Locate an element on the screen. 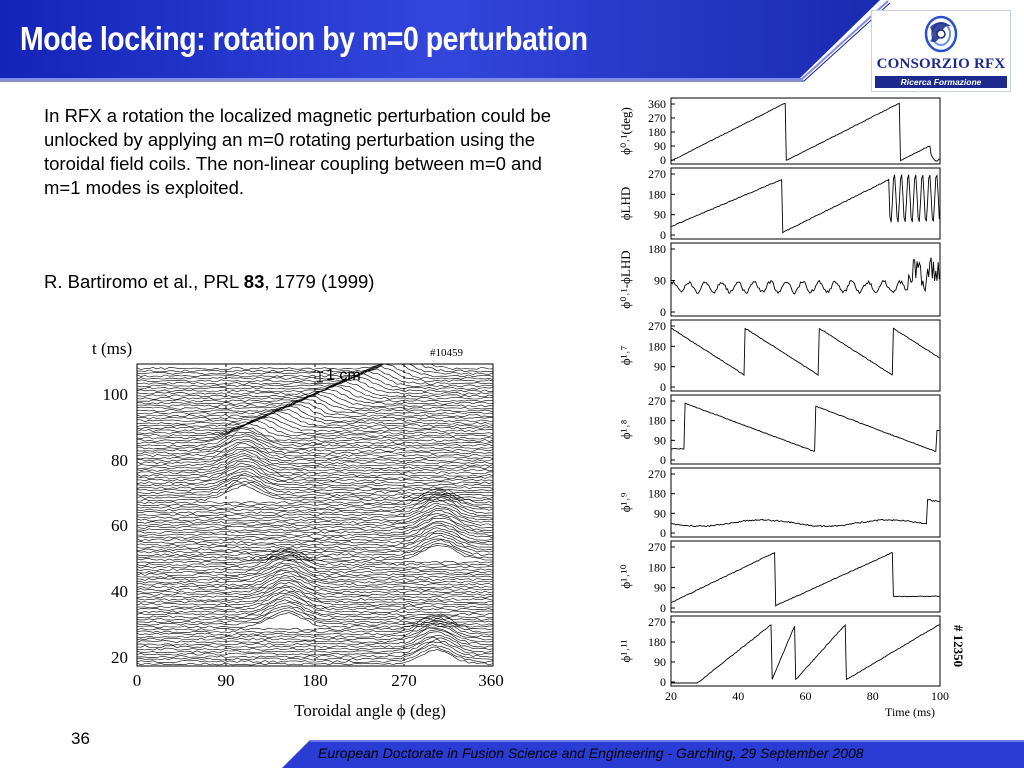 The image size is (1024, 768). x-tick-label: 180 is located at coordinates (315, 680).